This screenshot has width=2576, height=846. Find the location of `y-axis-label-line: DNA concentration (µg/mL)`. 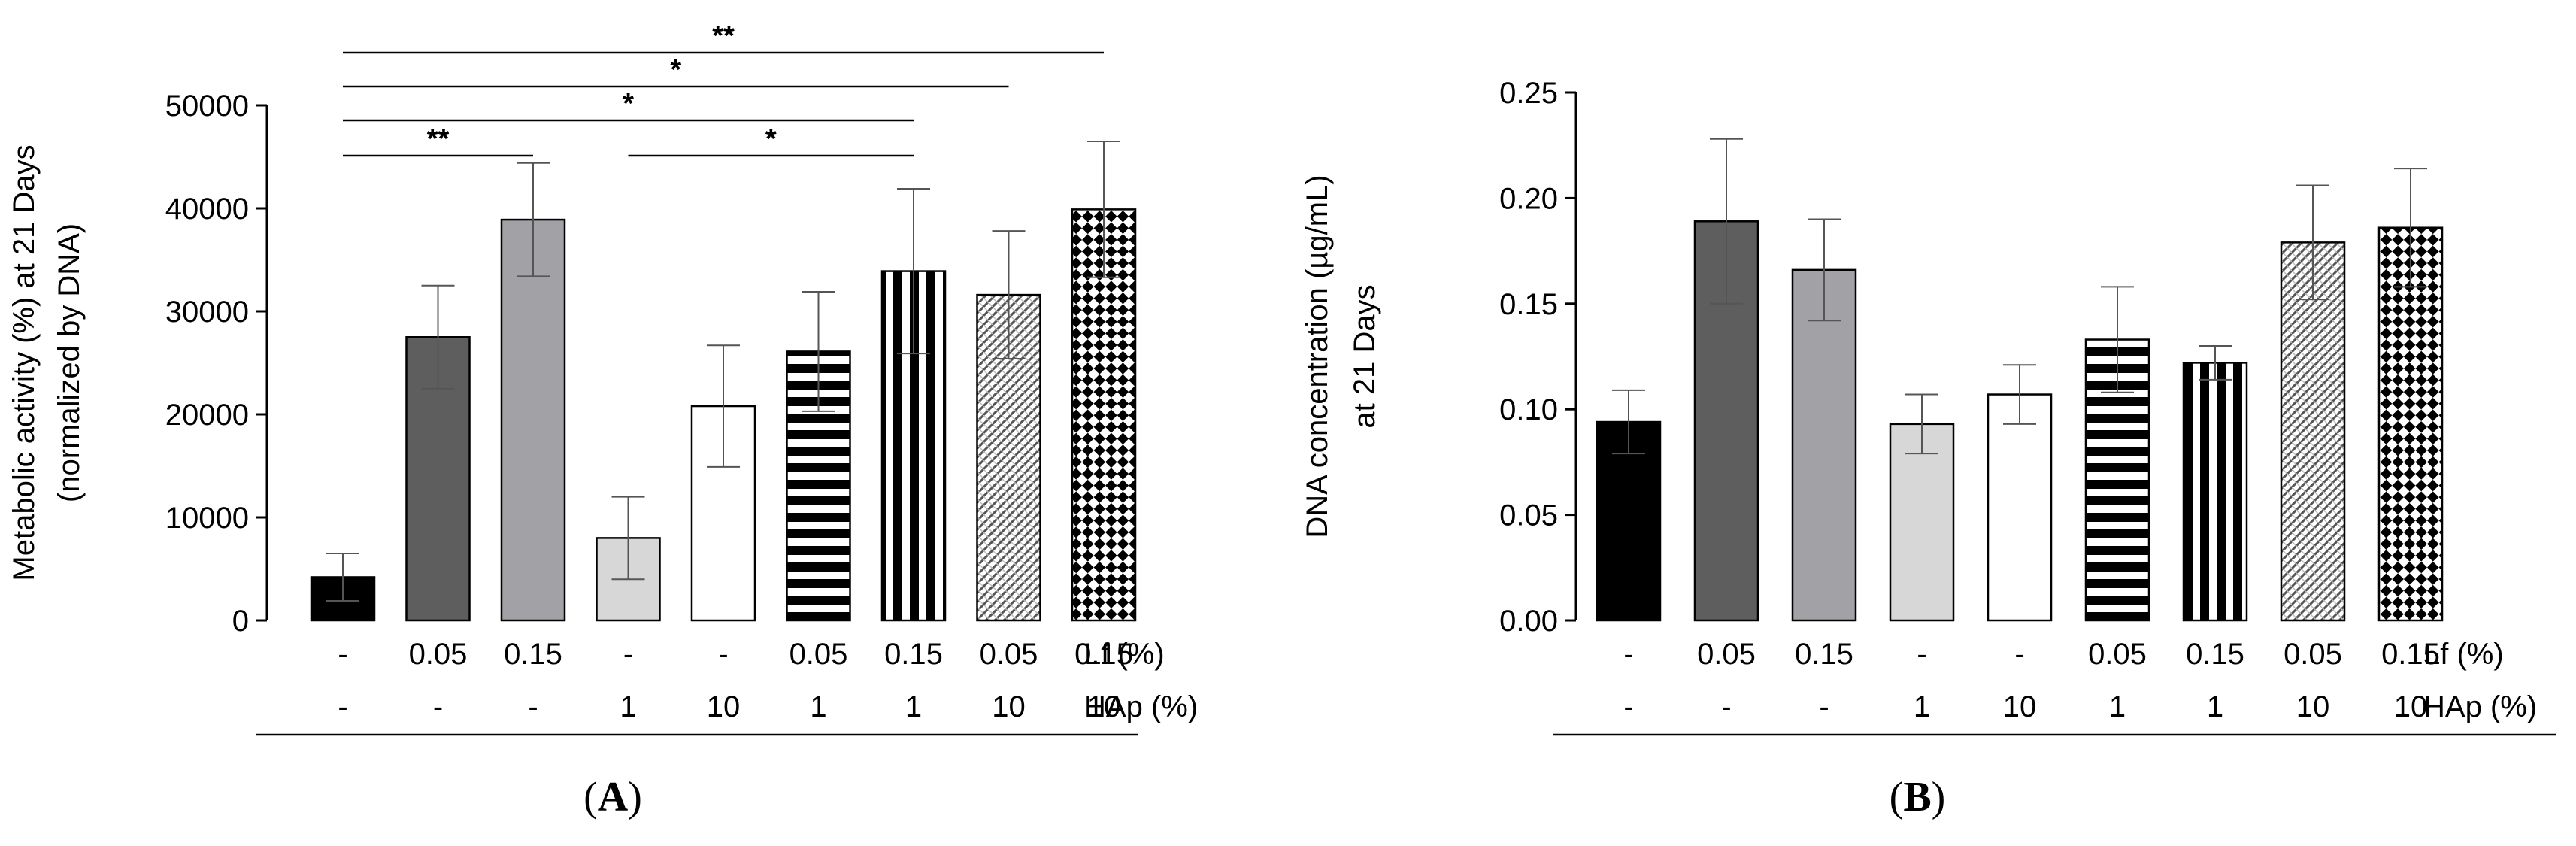

y-axis-label-line: DNA concentration (µg/mL) is located at coordinates (1317, 356).